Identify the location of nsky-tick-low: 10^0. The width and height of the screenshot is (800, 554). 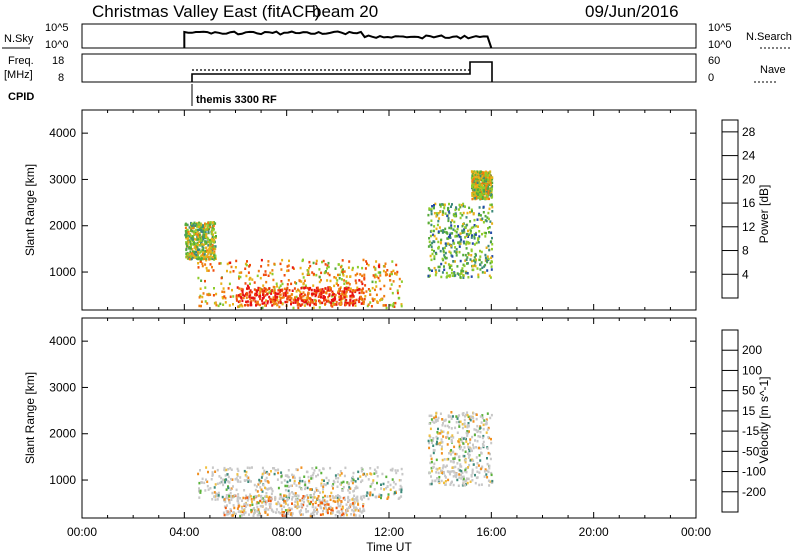
(57, 45).